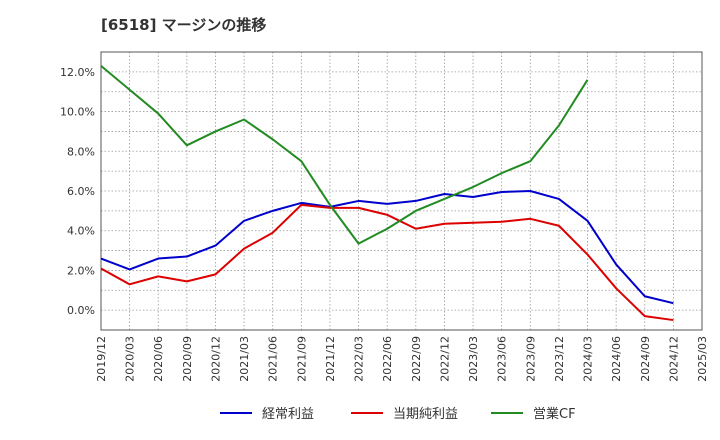 The width and height of the screenshot is (720, 440). Describe the element at coordinates (77, 112) in the screenshot. I see `y-tick-label: 10.0%` at that location.